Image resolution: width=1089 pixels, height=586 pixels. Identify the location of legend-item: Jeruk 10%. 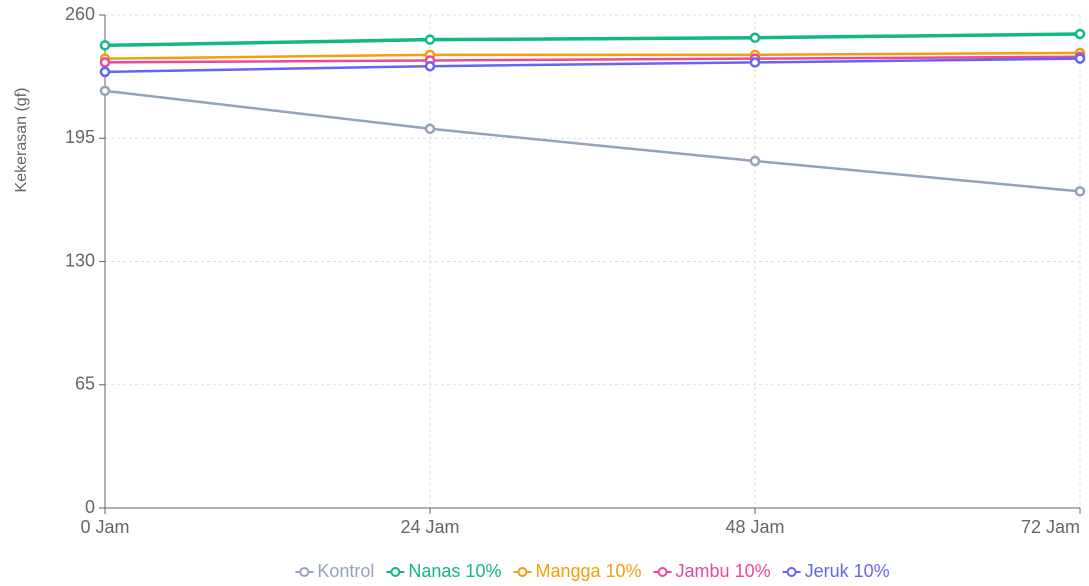
(836, 571).